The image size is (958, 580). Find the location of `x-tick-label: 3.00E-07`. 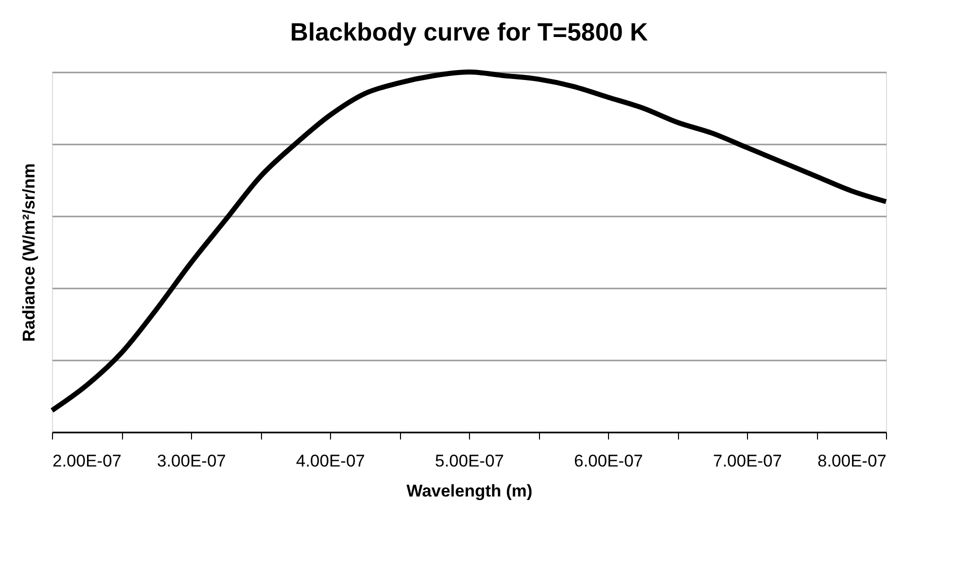

x-tick-label: 3.00E-07 is located at coordinates (191, 461).